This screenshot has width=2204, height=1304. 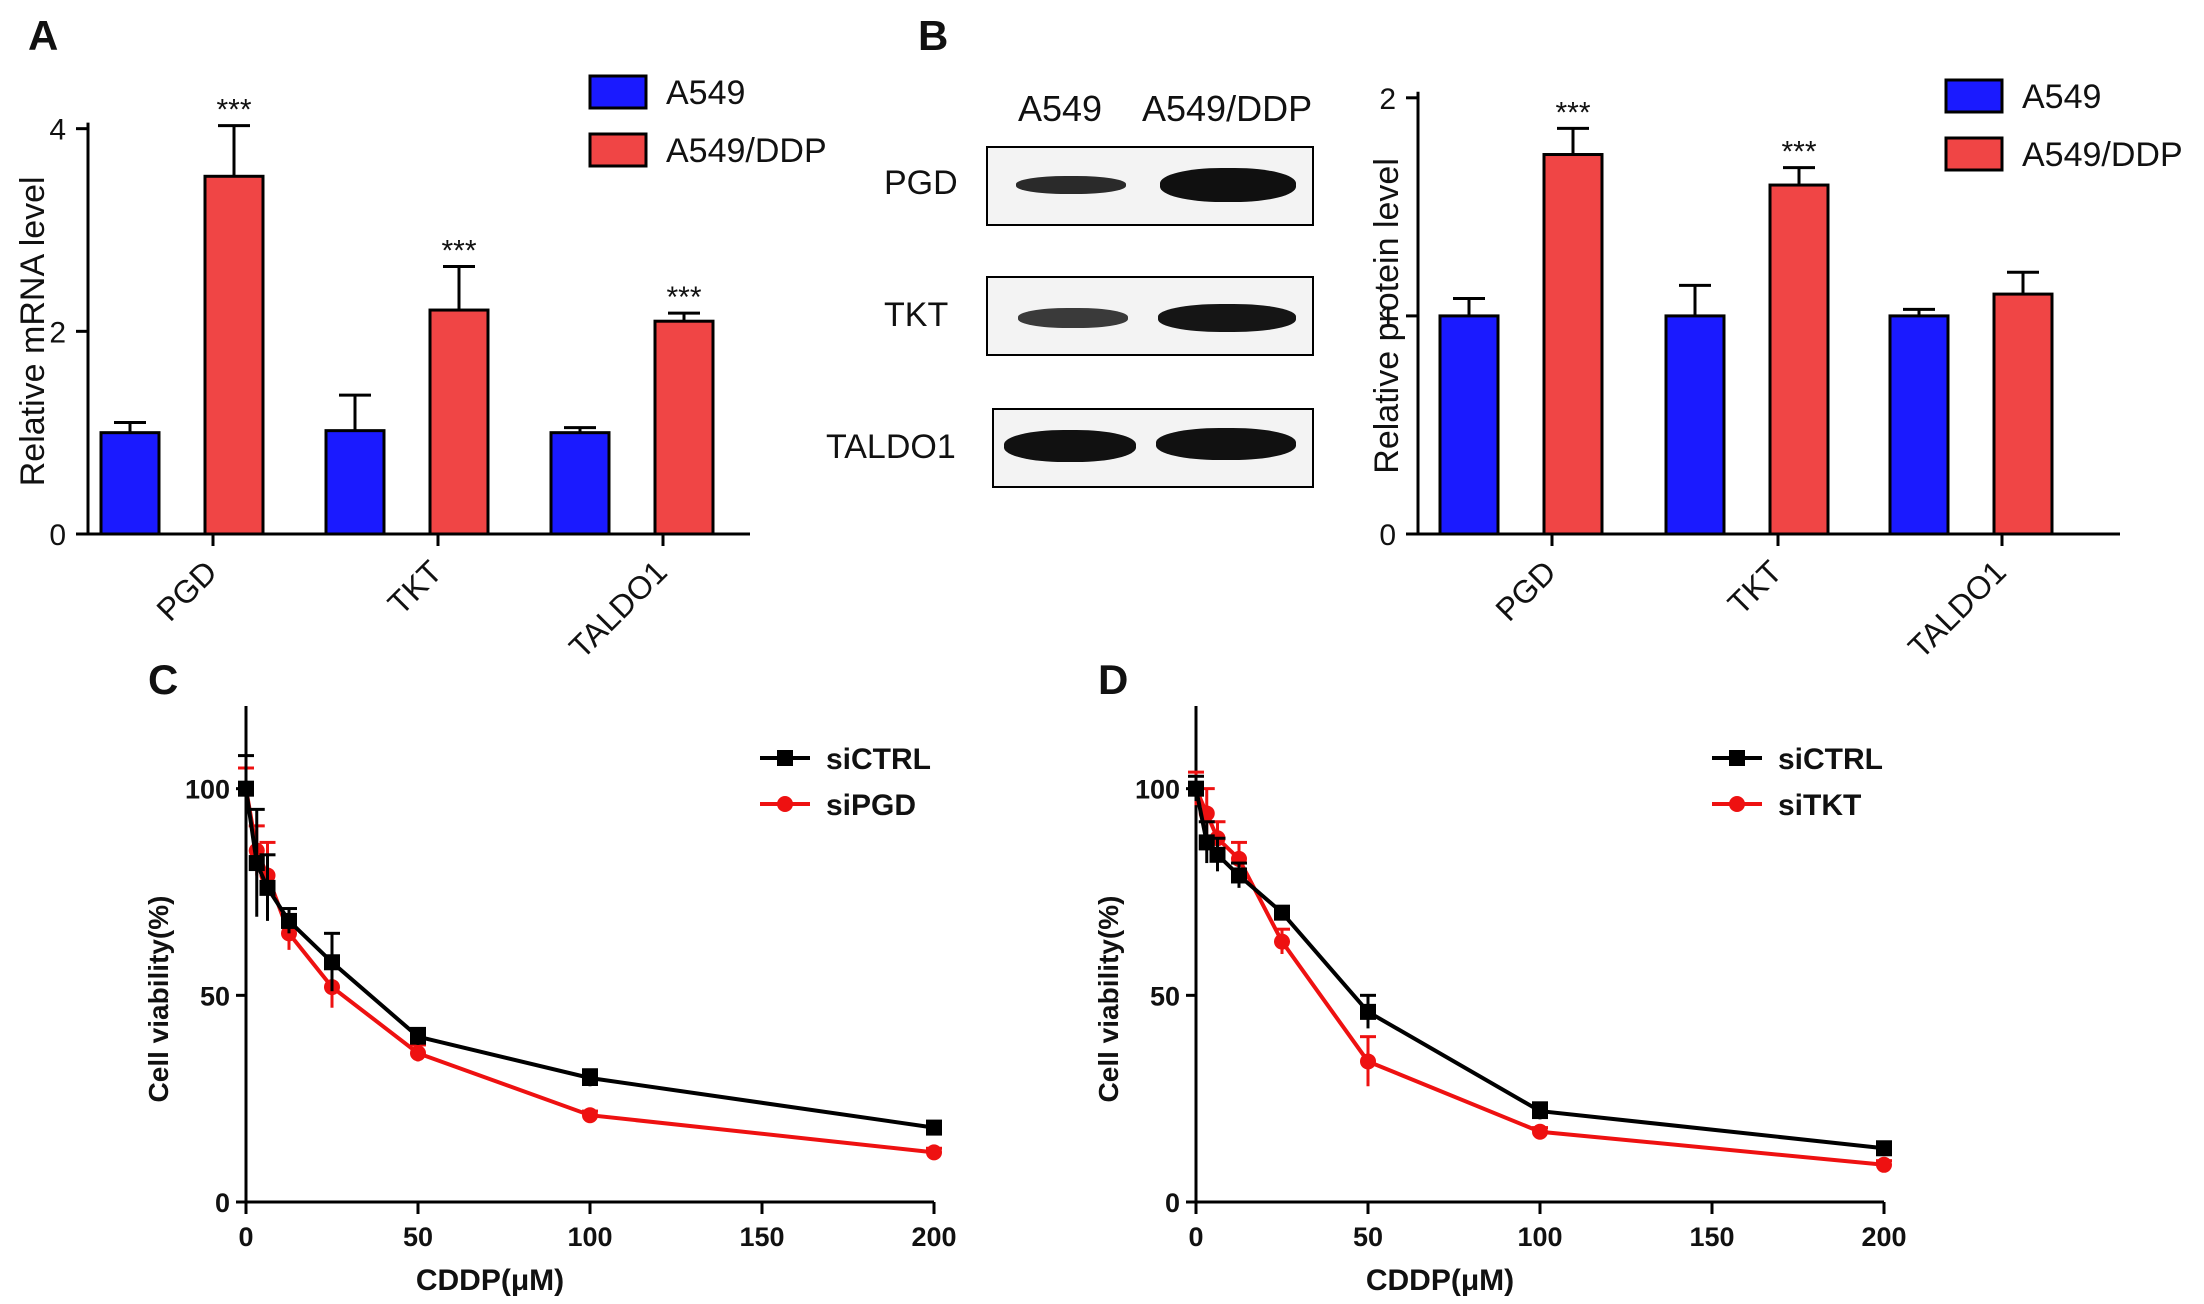 I want to click on blot-strip-tkt, so click(x=1150, y=316).